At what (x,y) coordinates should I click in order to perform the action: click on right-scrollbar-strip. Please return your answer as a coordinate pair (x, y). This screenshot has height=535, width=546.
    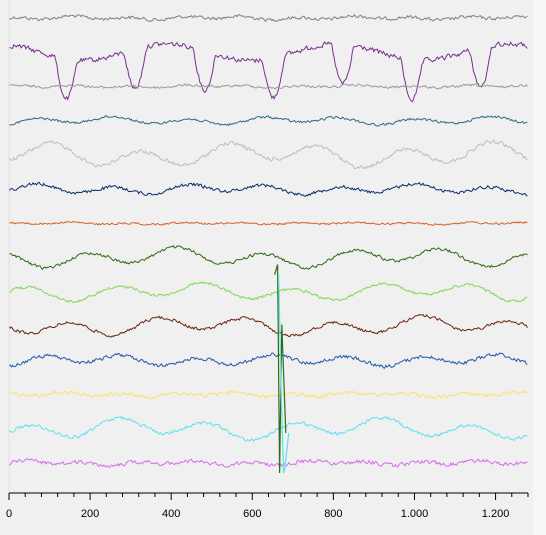
    Looking at the image, I should click on (539, 267).